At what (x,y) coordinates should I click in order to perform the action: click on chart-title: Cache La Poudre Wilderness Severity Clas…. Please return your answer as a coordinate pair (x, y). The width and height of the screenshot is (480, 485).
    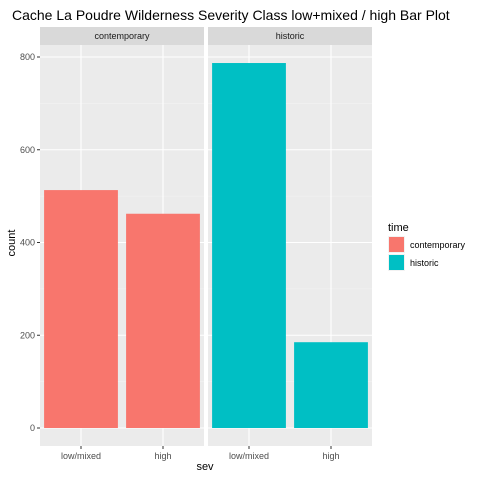
    Looking at the image, I should click on (231, 15).